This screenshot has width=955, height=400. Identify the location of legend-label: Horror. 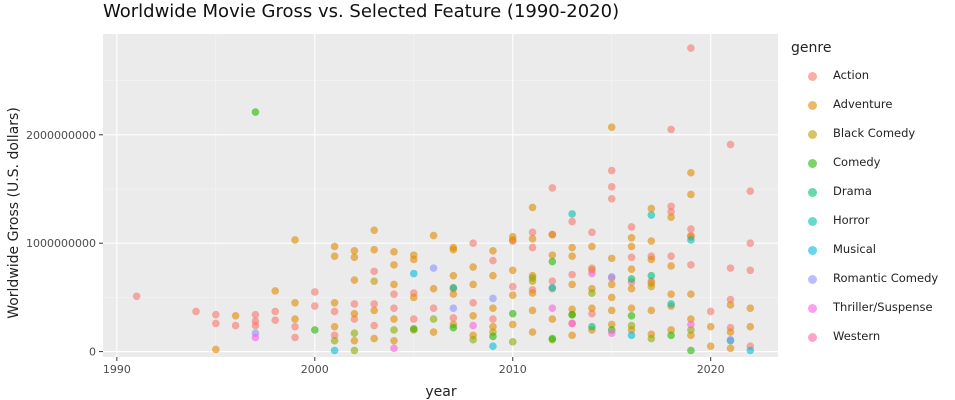
(851, 220).